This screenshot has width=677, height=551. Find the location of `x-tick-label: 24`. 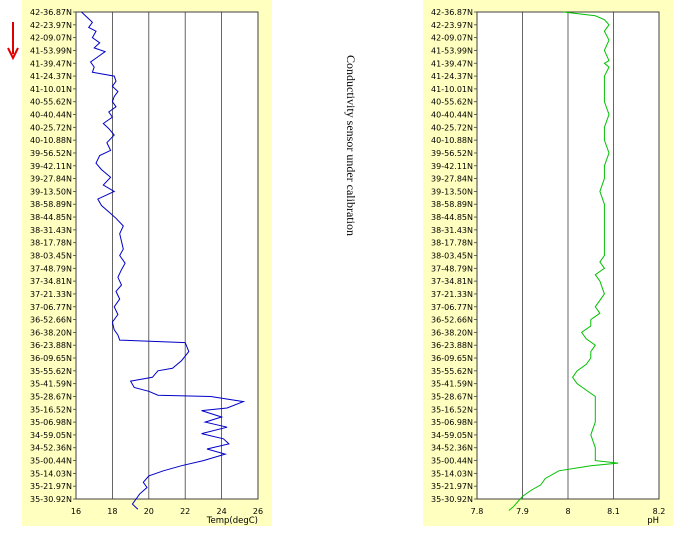

x-tick-label: 24 is located at coordinates (222, 511).